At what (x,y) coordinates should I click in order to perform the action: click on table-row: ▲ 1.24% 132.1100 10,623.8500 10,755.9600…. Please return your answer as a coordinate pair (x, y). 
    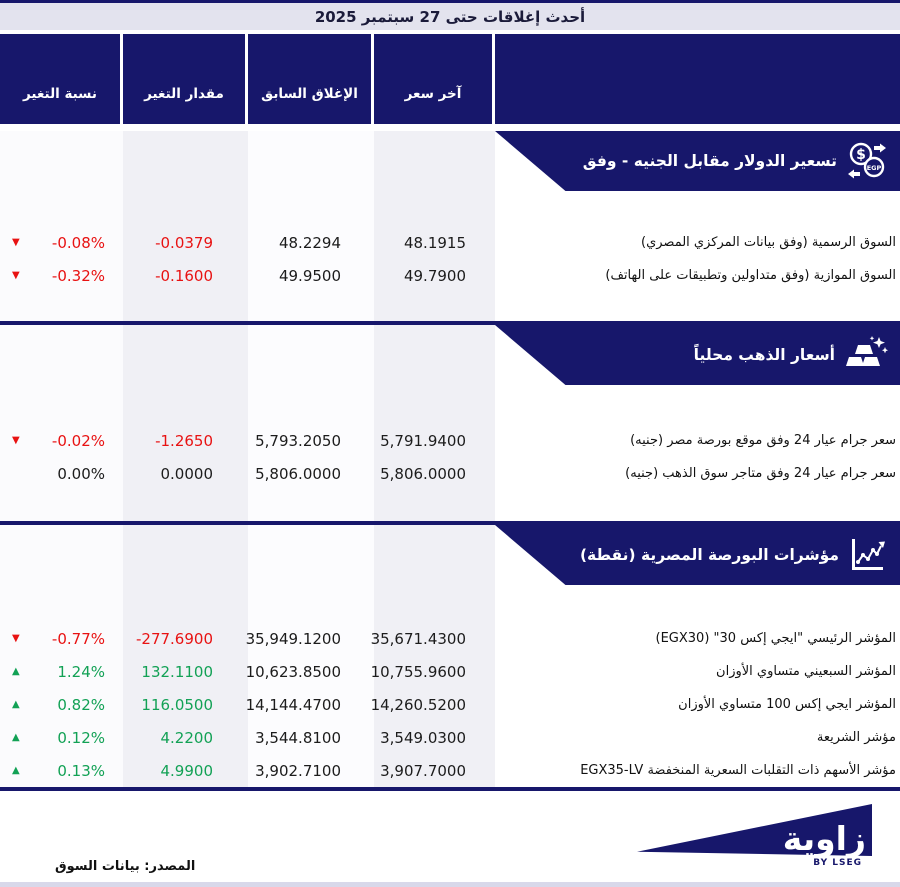
    Looking at the image, I should click on (450, 671).